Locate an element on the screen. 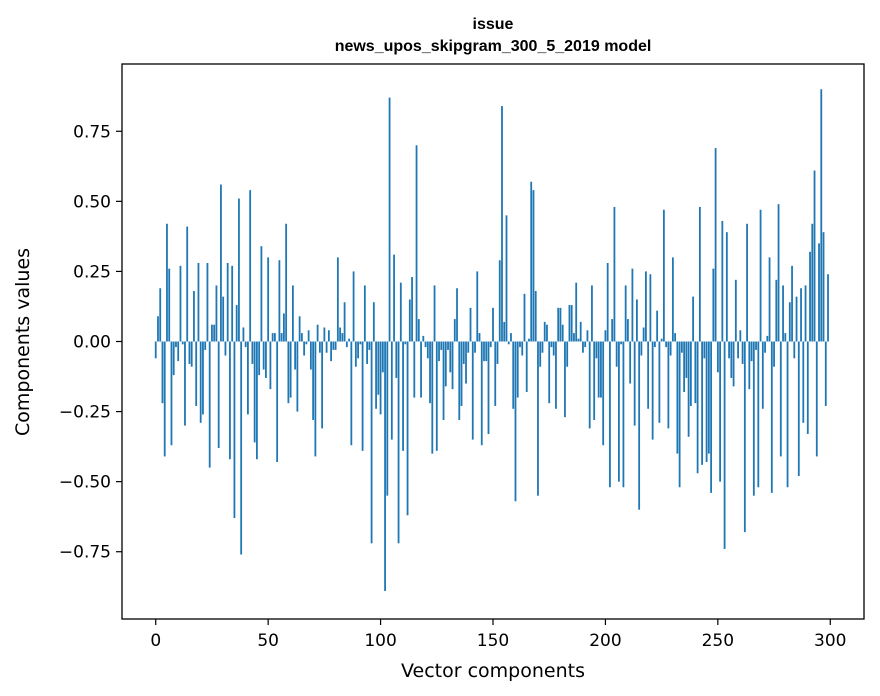  y-tick-label: 0.50 is located at coordinates (92, 202).